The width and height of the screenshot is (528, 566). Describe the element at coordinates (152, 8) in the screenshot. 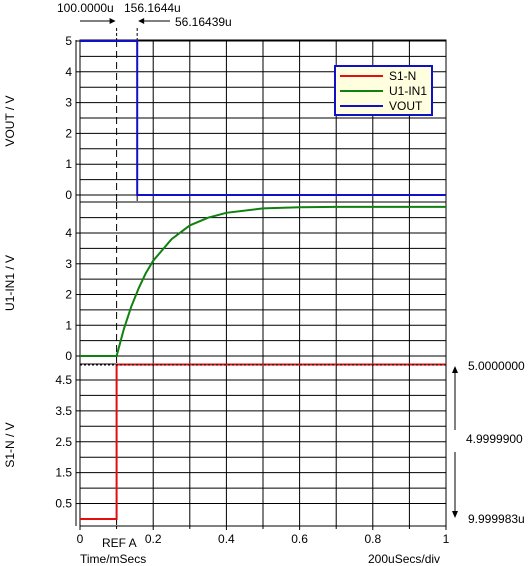

I see `cursor-b-readout: 156.1644u` at that location.